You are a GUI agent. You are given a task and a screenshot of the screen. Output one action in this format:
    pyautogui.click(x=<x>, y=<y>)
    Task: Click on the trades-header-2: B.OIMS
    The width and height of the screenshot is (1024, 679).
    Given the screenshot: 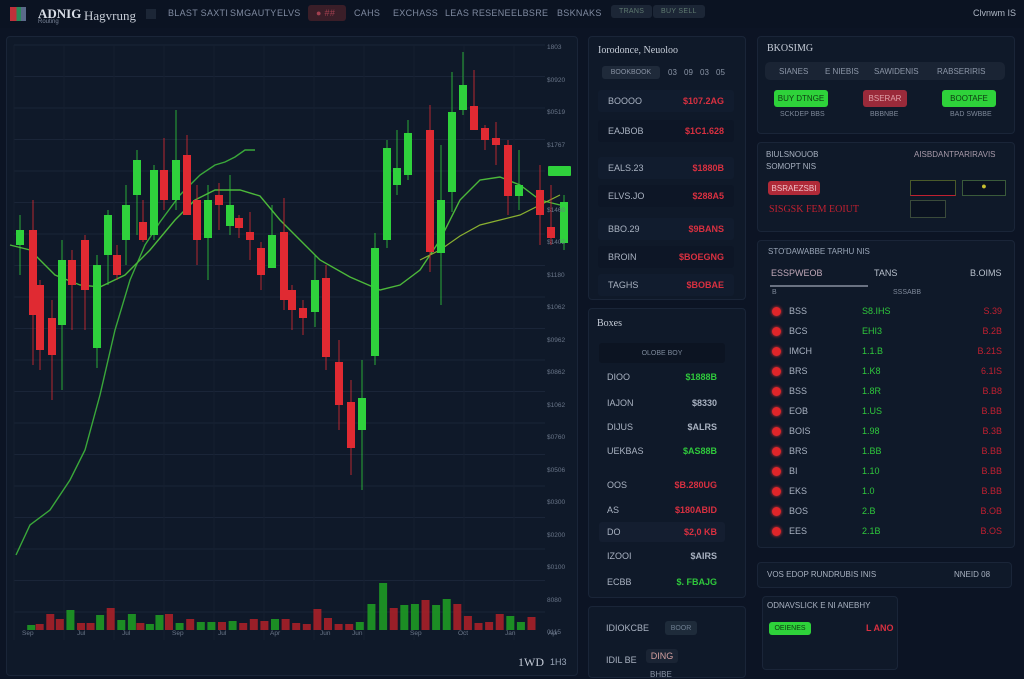 What is the action you would take?
    pyautogui.click(x=986, y=273)
    